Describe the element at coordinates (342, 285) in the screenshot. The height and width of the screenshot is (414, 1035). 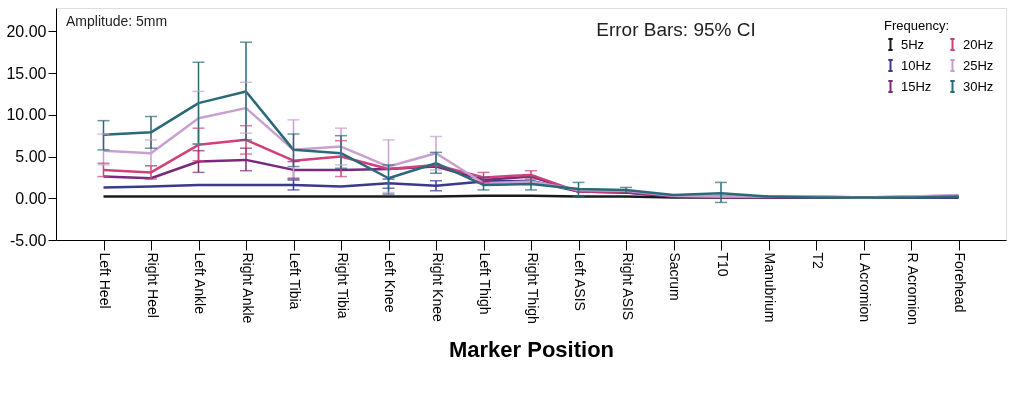
I see `x-tick-label: Right Tibia` at that location.